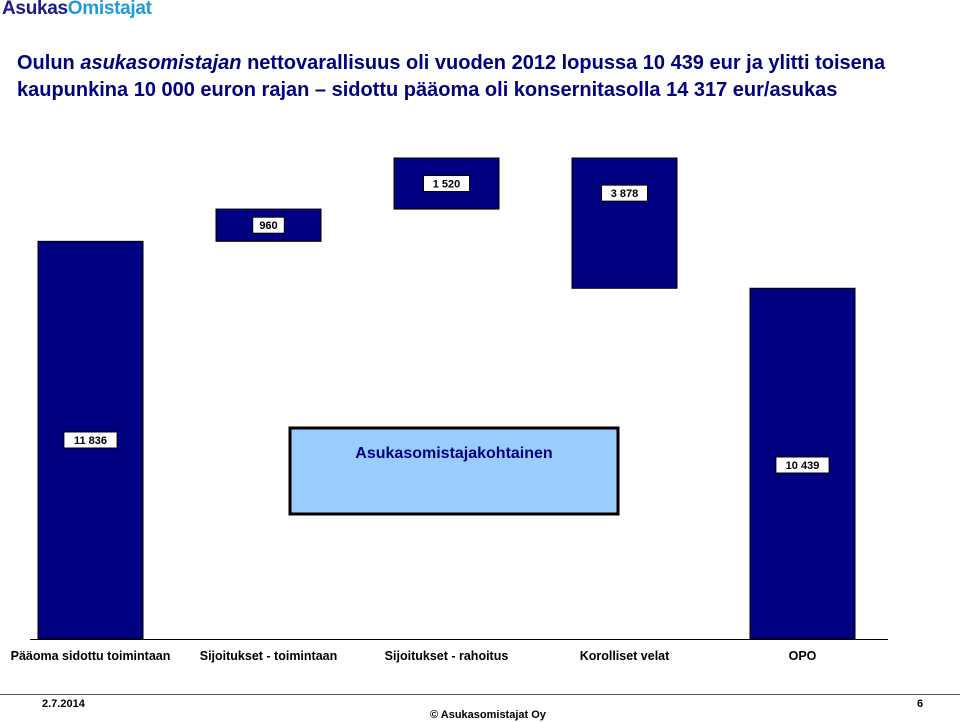 This screenshot has width=960, height=723. I want to click on title-part2: asukasomistajan, so click(161, 63).